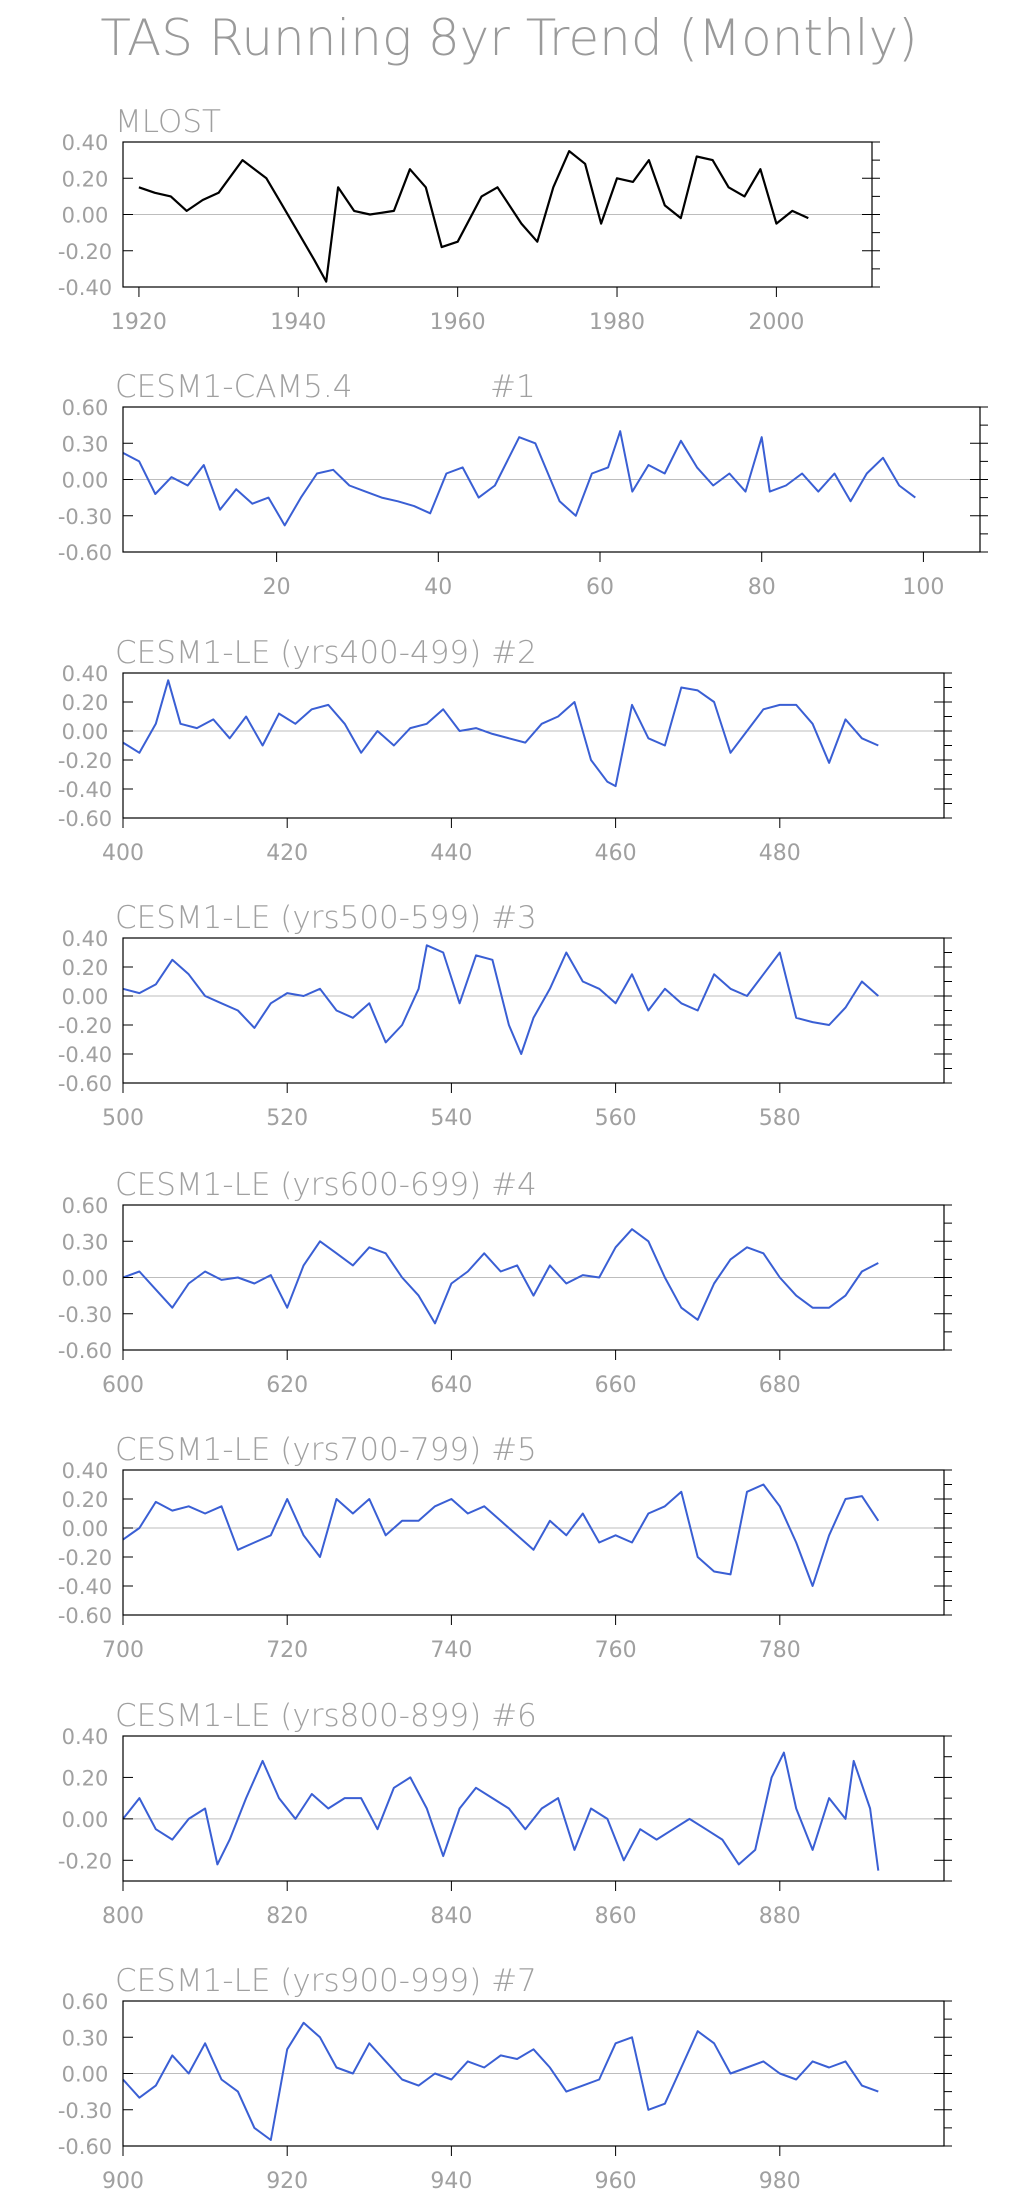  Describe the element at coordinates (616, 2181) in the screenshot. I see `x-tick-label: 960` at that location.